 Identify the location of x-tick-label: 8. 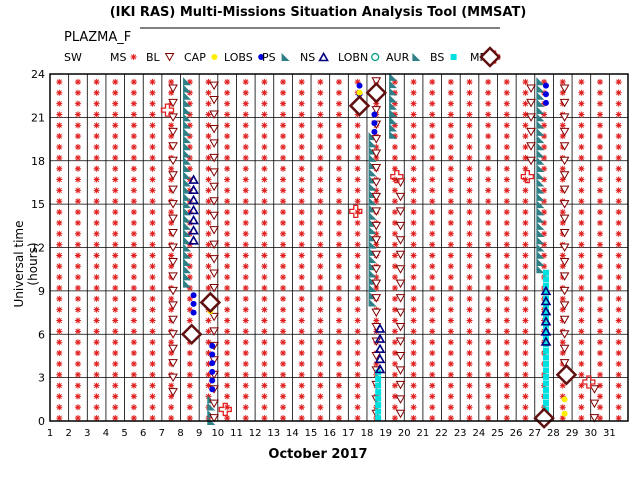
(180, 433).